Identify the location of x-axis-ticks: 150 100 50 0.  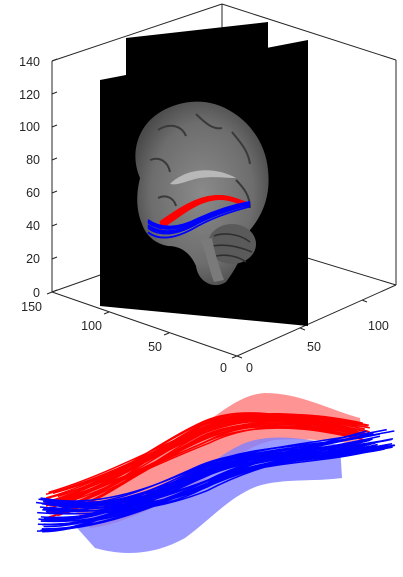
(124, 337).